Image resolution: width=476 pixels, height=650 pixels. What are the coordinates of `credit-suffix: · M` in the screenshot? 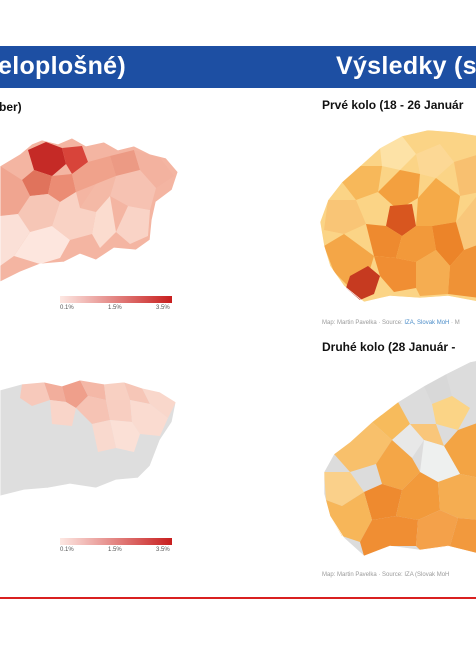 It's located at (454, 323).